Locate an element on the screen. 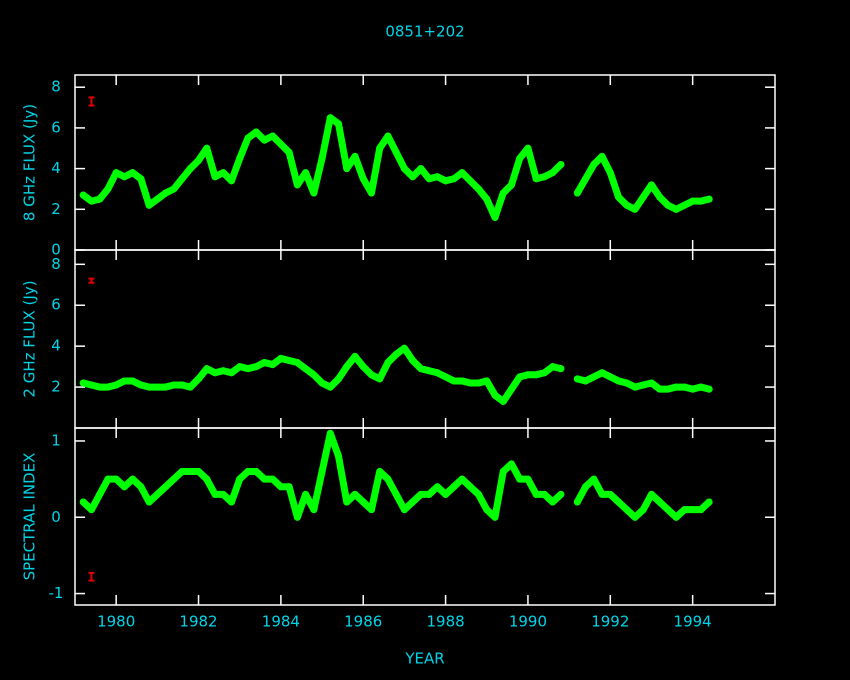 Image resolution: width=850 pixels, height=680 pixels. y-tick-label: 0 is located at coordinates (56, 517).